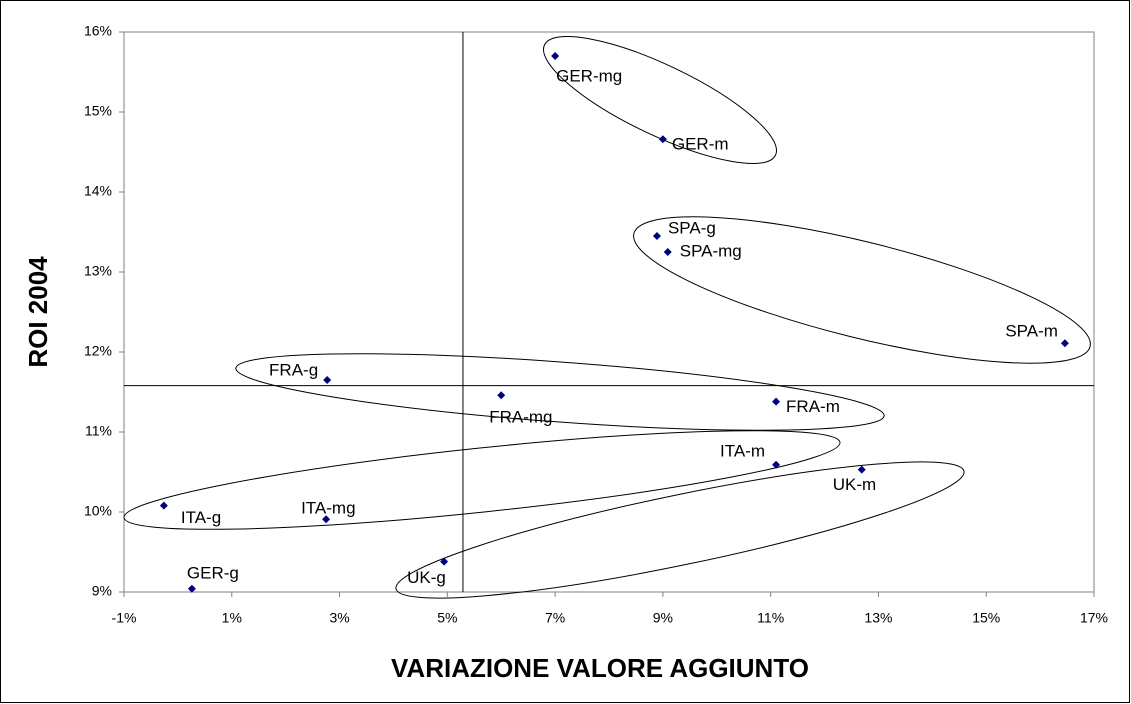 This screenshot has width=1131, height=704. What do you see at coordinates (770, 618) in the screenshot?
I see `x-tick-label: 11%` at bounding box center [770, 618].